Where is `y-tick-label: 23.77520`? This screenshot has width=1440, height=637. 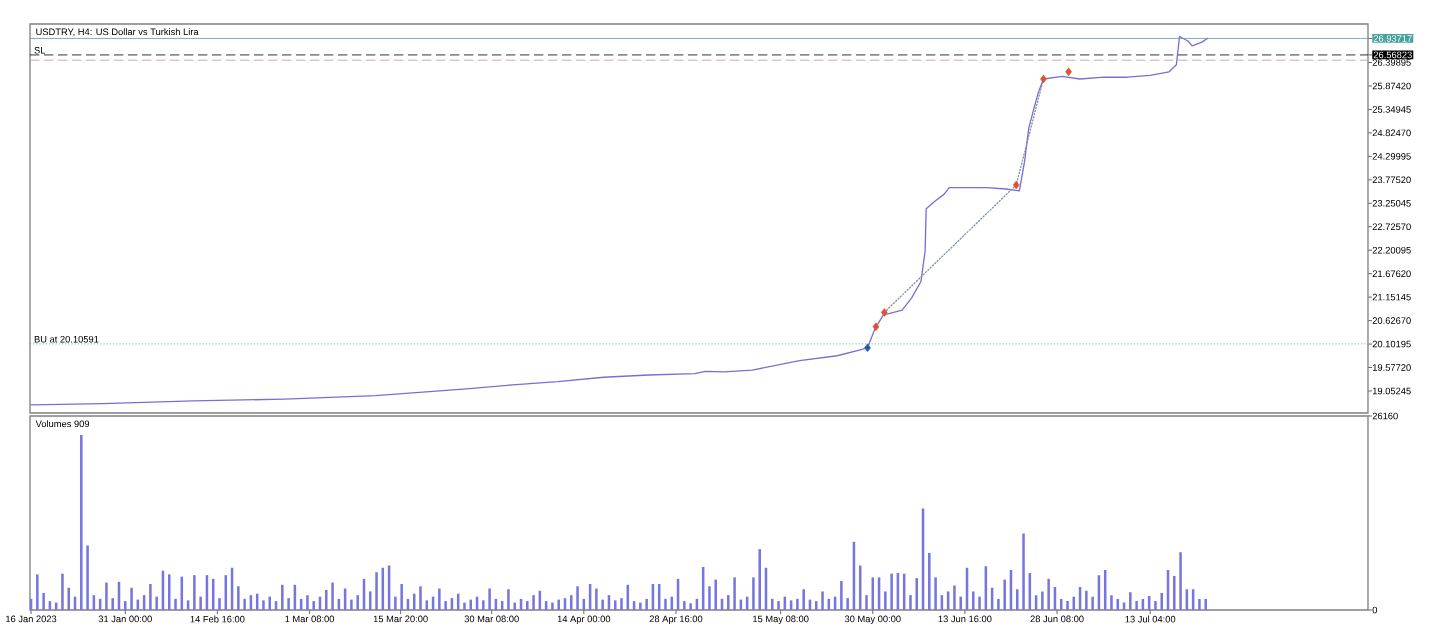
y-tick-label: 23.77520 is located at coordinates (1391, 180).